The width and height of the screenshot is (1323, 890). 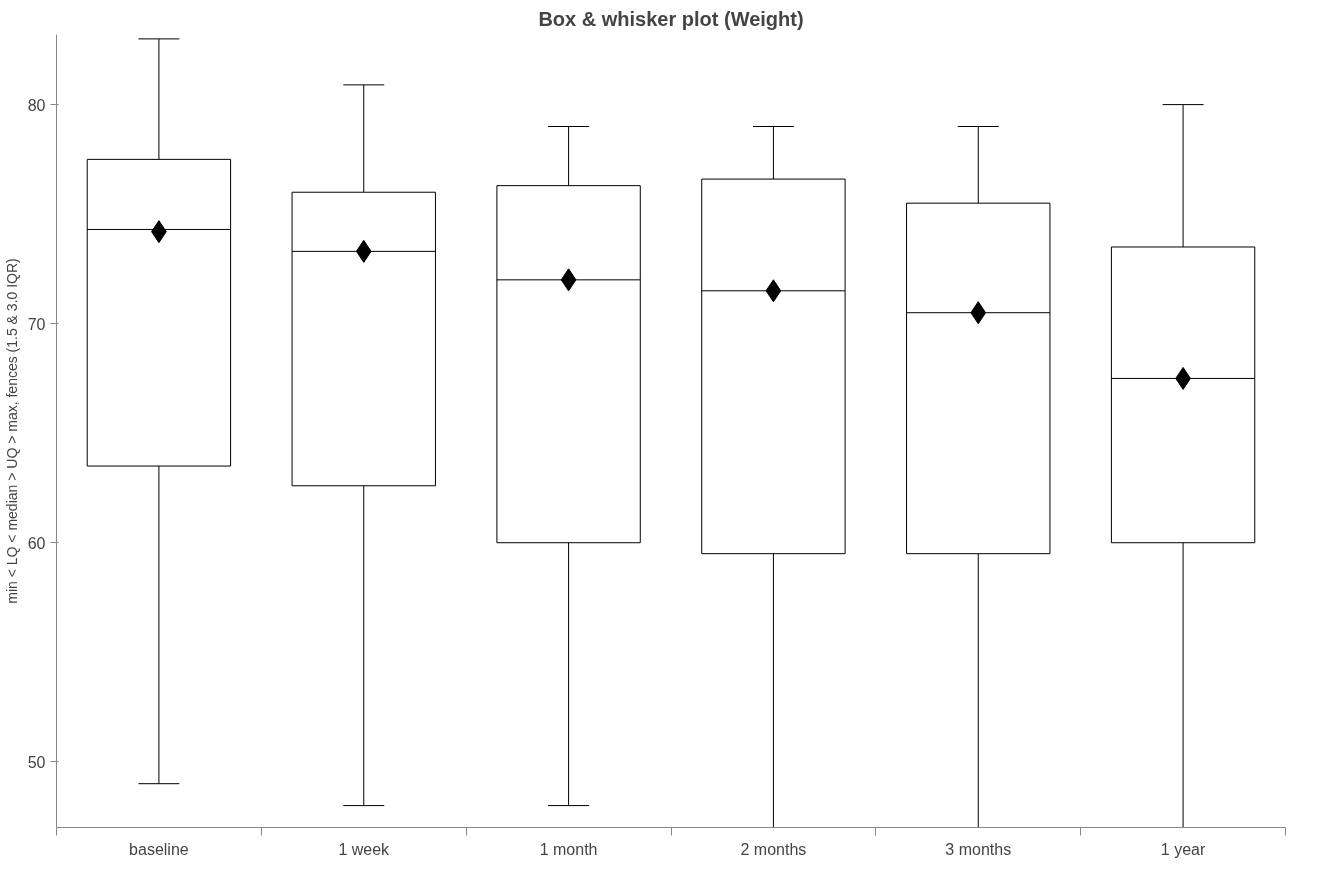 I want to click on y-tick-label: 50, so click(x=36, y=762).